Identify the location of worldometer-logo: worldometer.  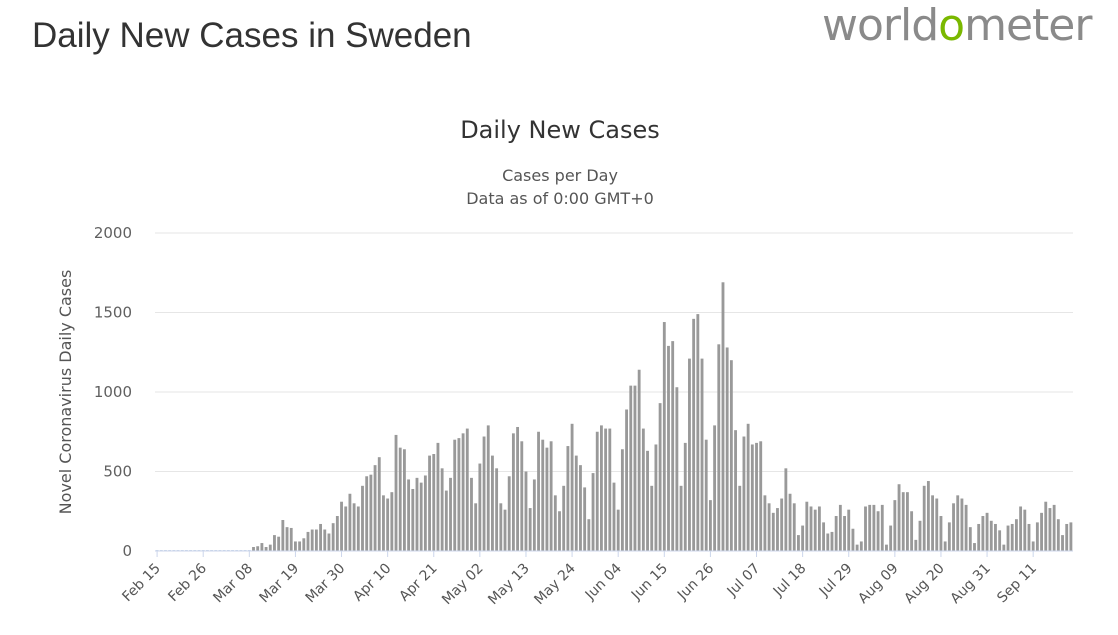
(957, 25).